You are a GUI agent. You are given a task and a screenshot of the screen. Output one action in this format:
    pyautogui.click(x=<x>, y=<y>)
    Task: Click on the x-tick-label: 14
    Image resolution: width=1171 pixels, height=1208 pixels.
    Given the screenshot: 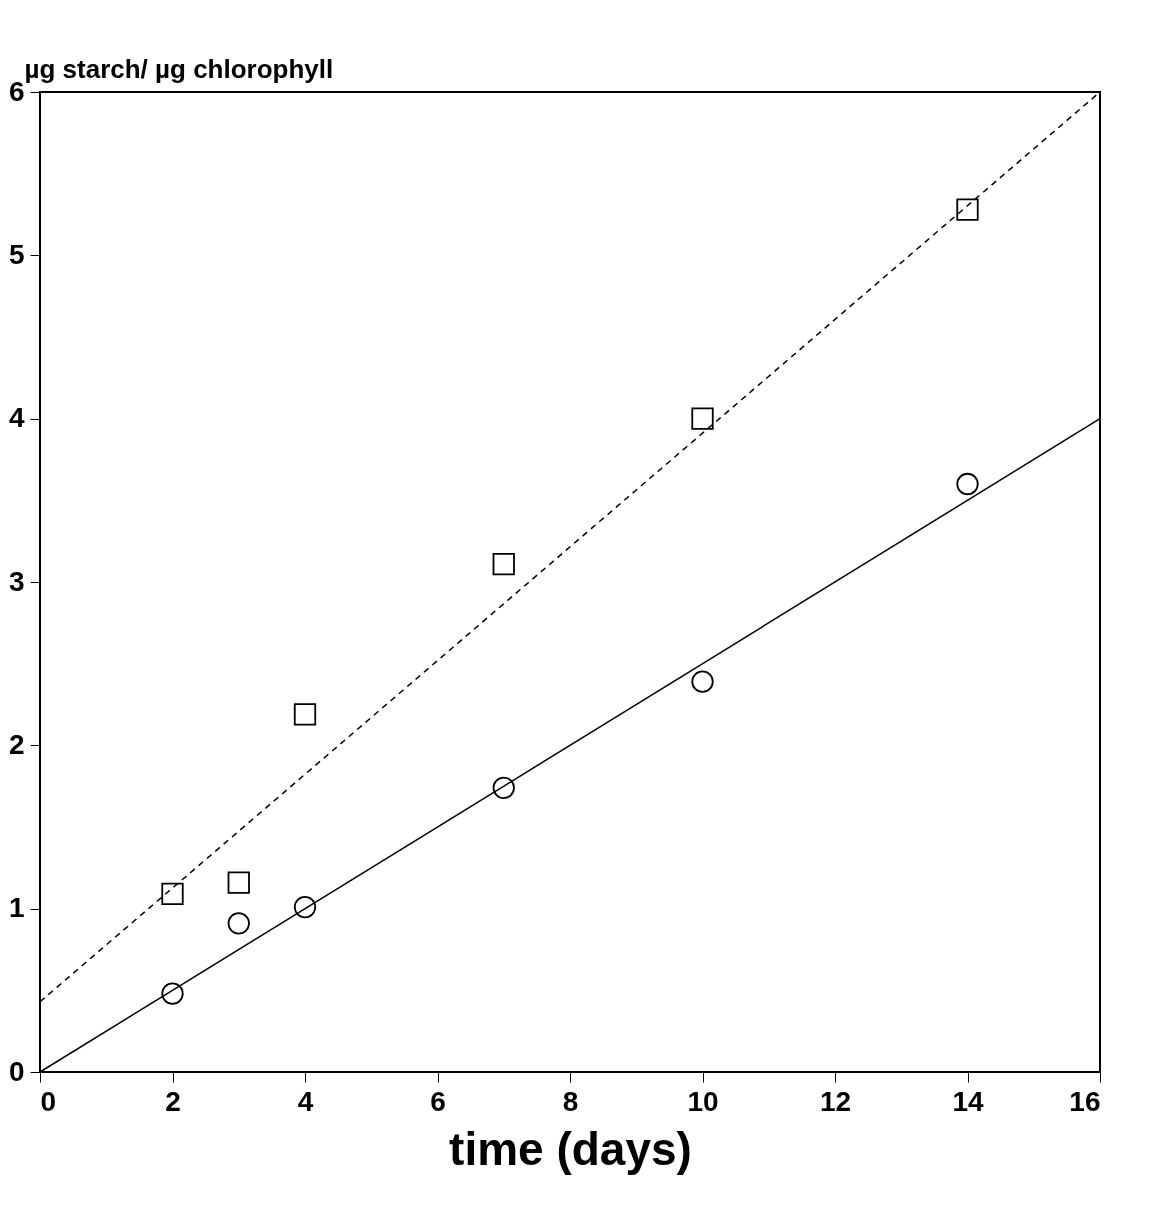 What is the action you would take?
    pyautogui.click(x=968, y=1101)
    